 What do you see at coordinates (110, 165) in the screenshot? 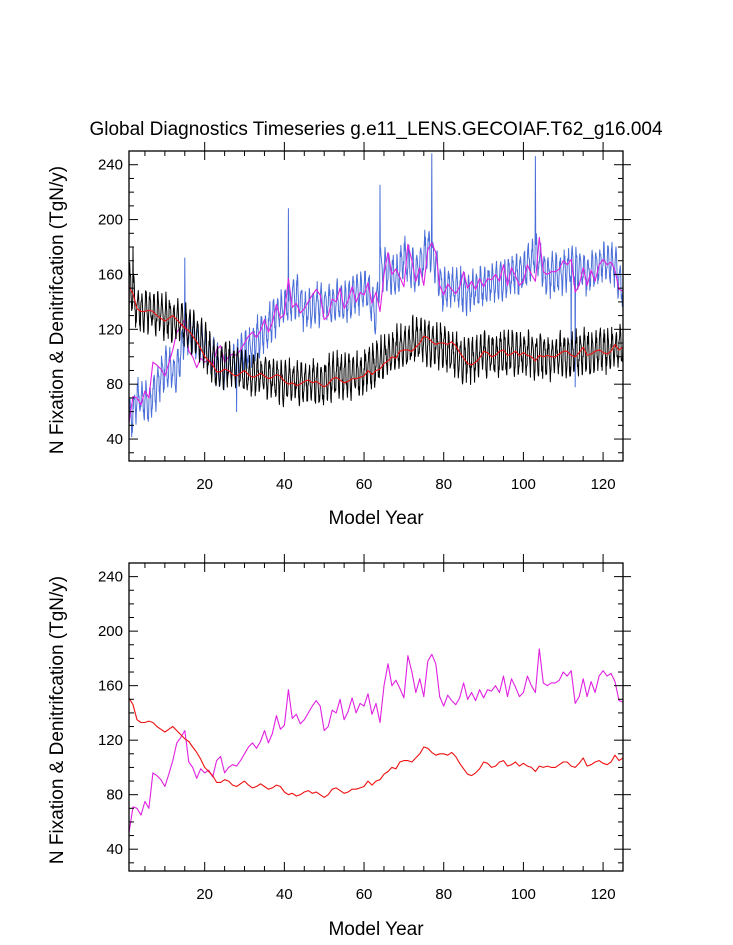
I see `top-y-tick-label: 240` at bounding box center [110, 165].